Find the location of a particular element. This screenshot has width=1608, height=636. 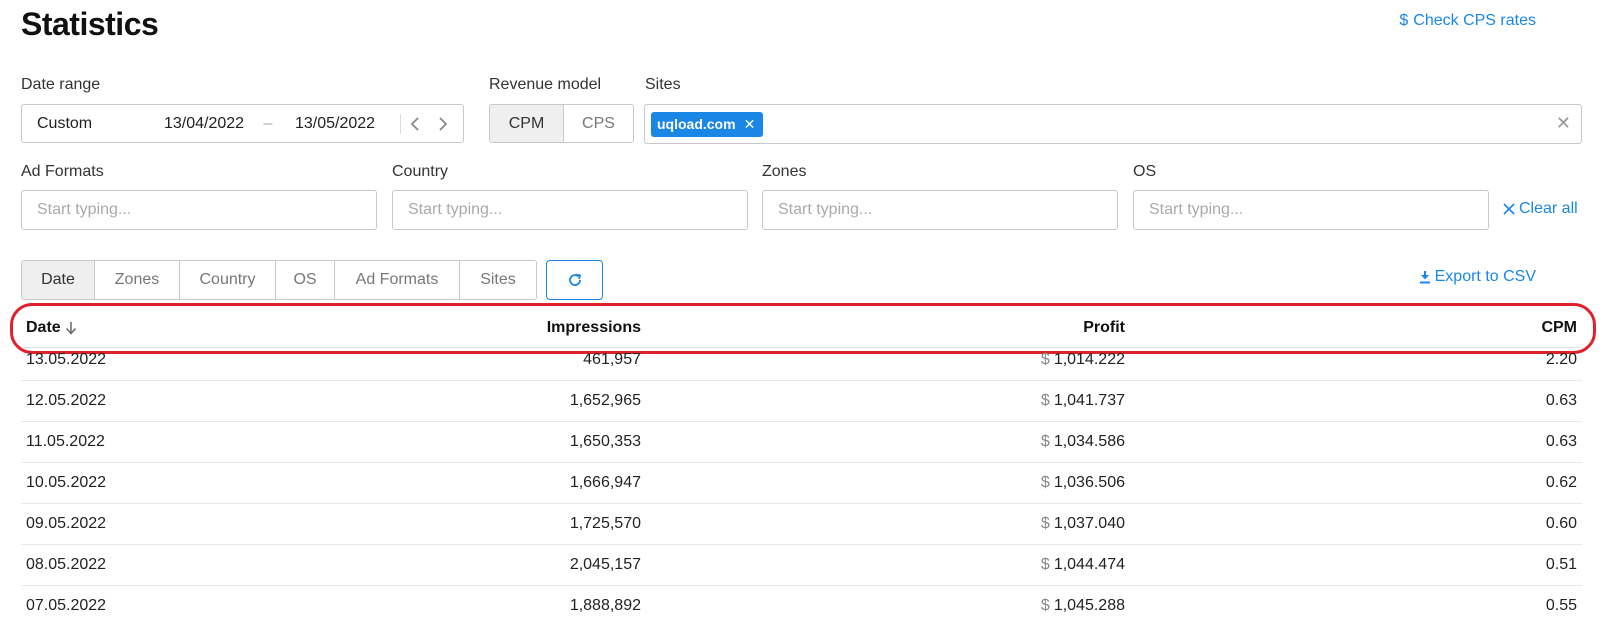

table-row: 13.05.2022 461,957 $1,014.222 2.20 is located at coordinates (801, 360).